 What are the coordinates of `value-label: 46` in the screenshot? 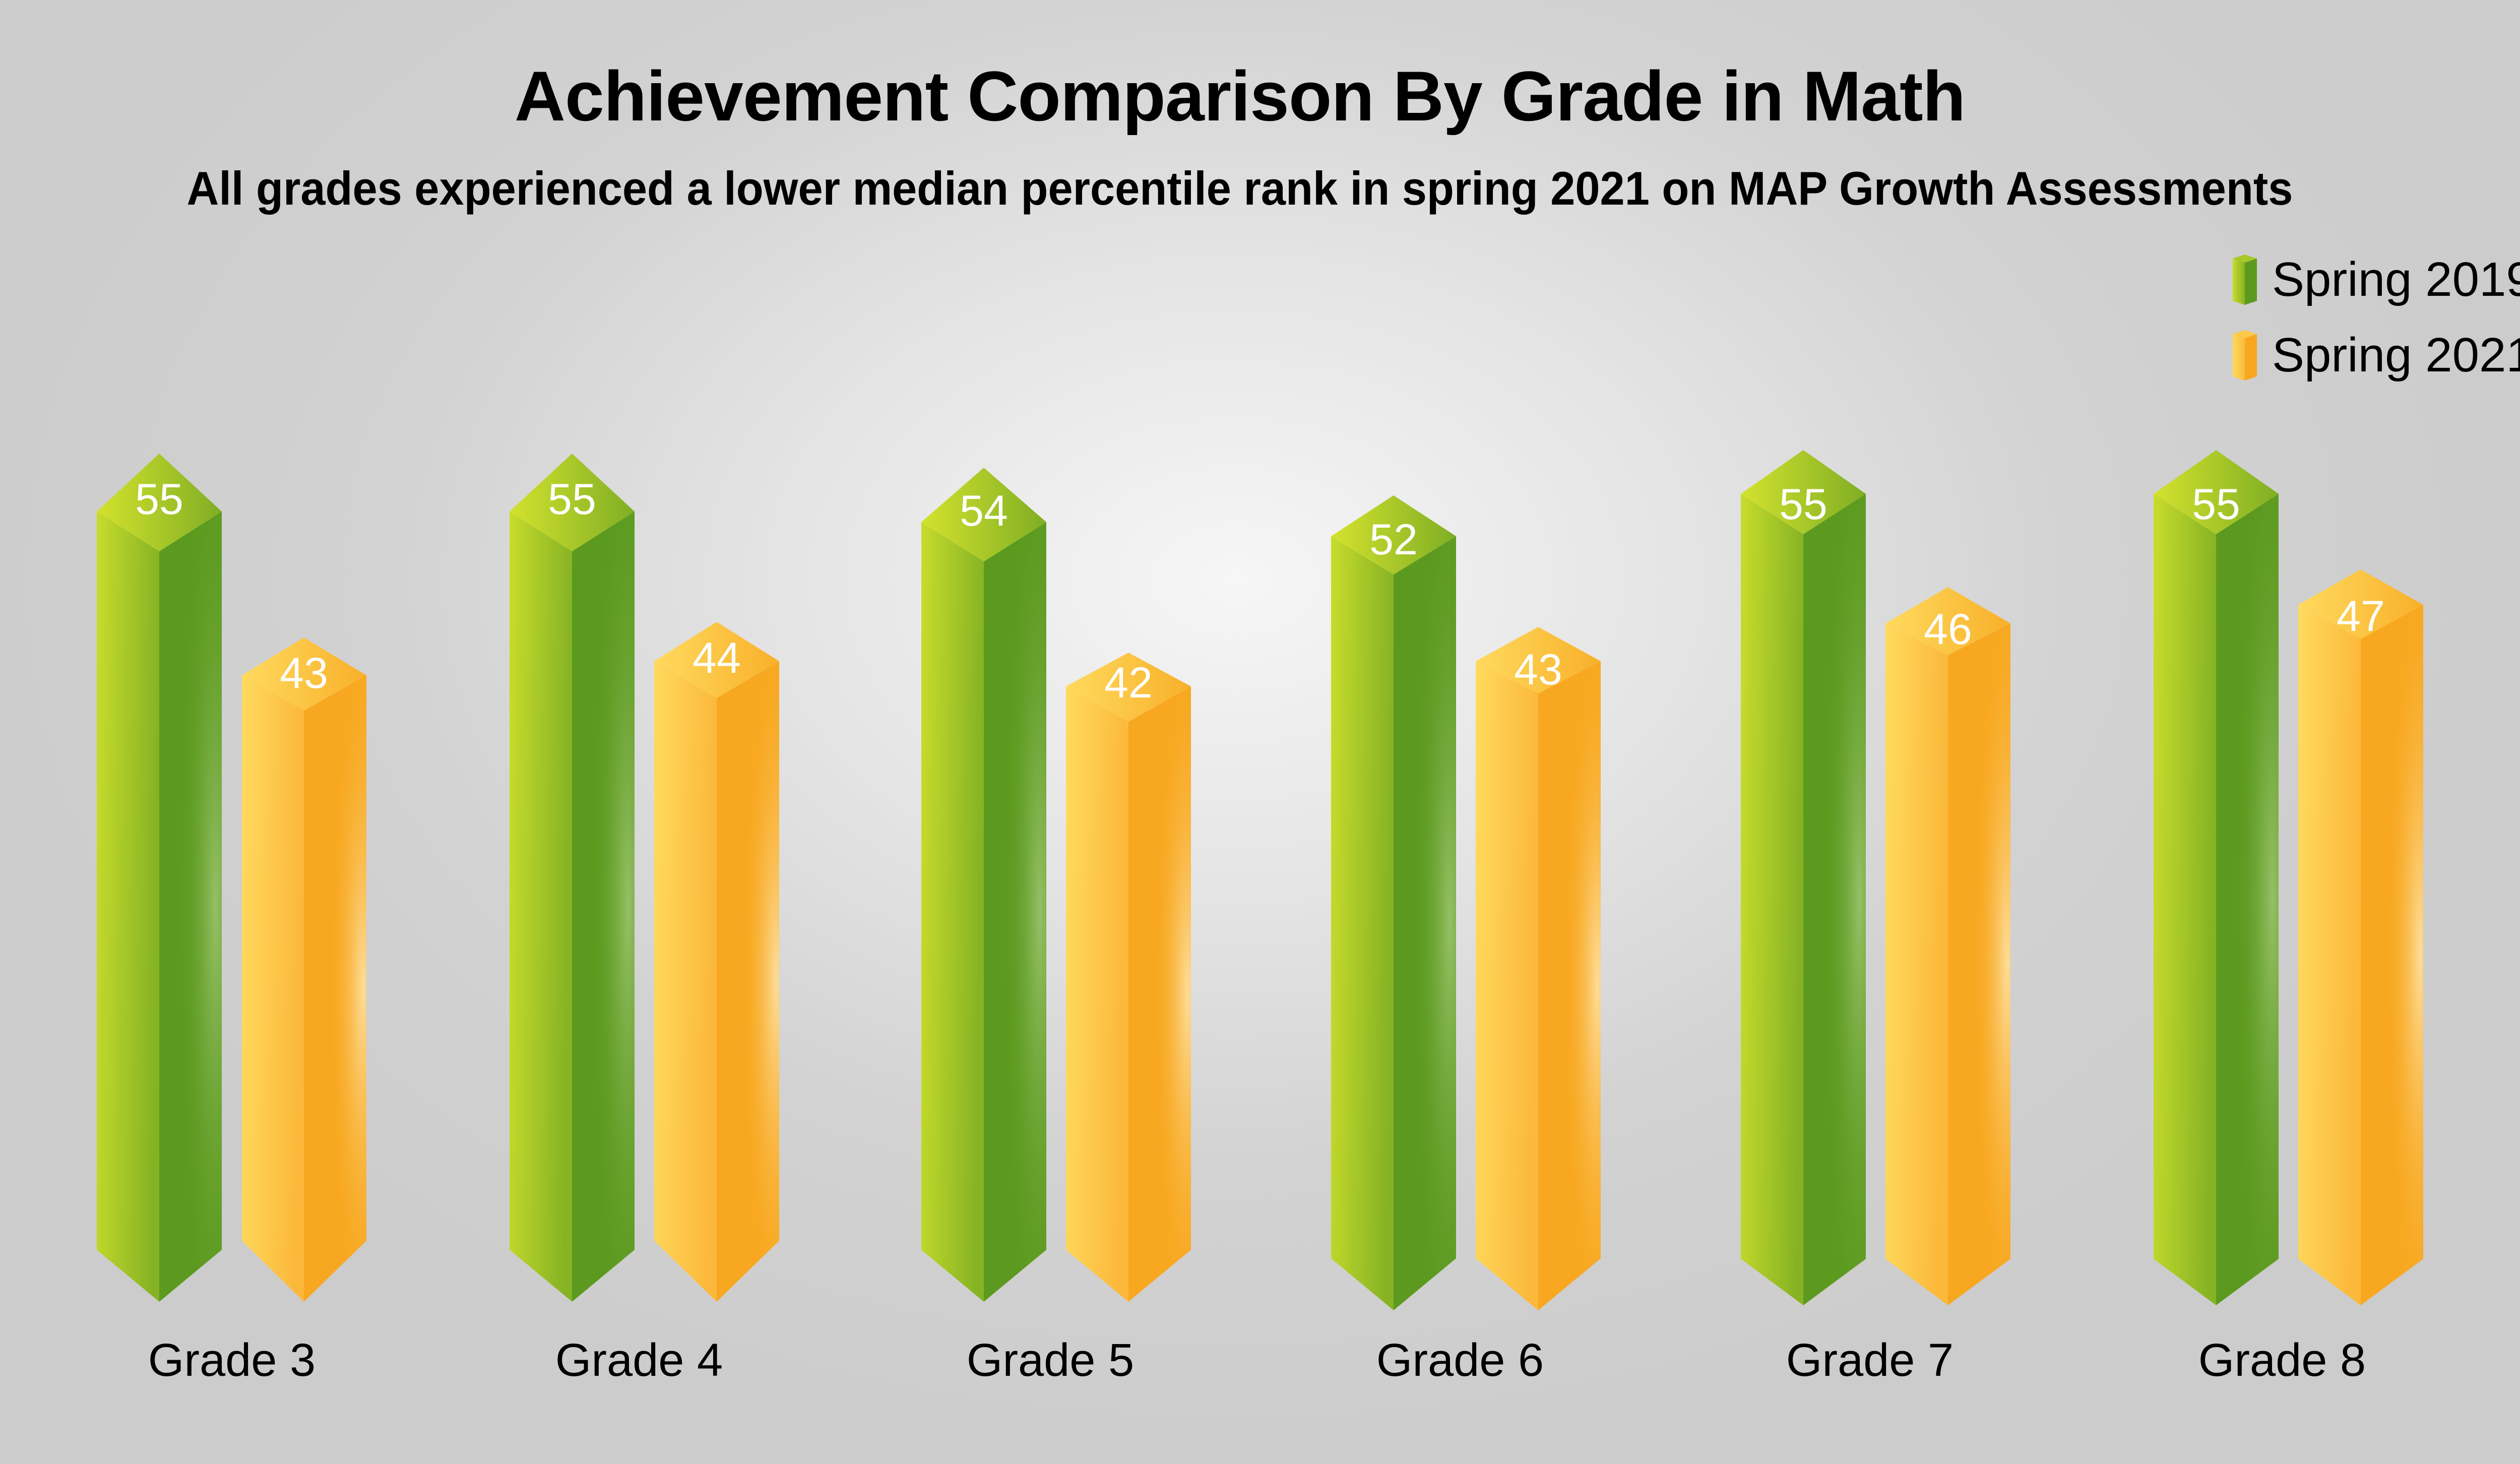 It's located at (1948, 629).